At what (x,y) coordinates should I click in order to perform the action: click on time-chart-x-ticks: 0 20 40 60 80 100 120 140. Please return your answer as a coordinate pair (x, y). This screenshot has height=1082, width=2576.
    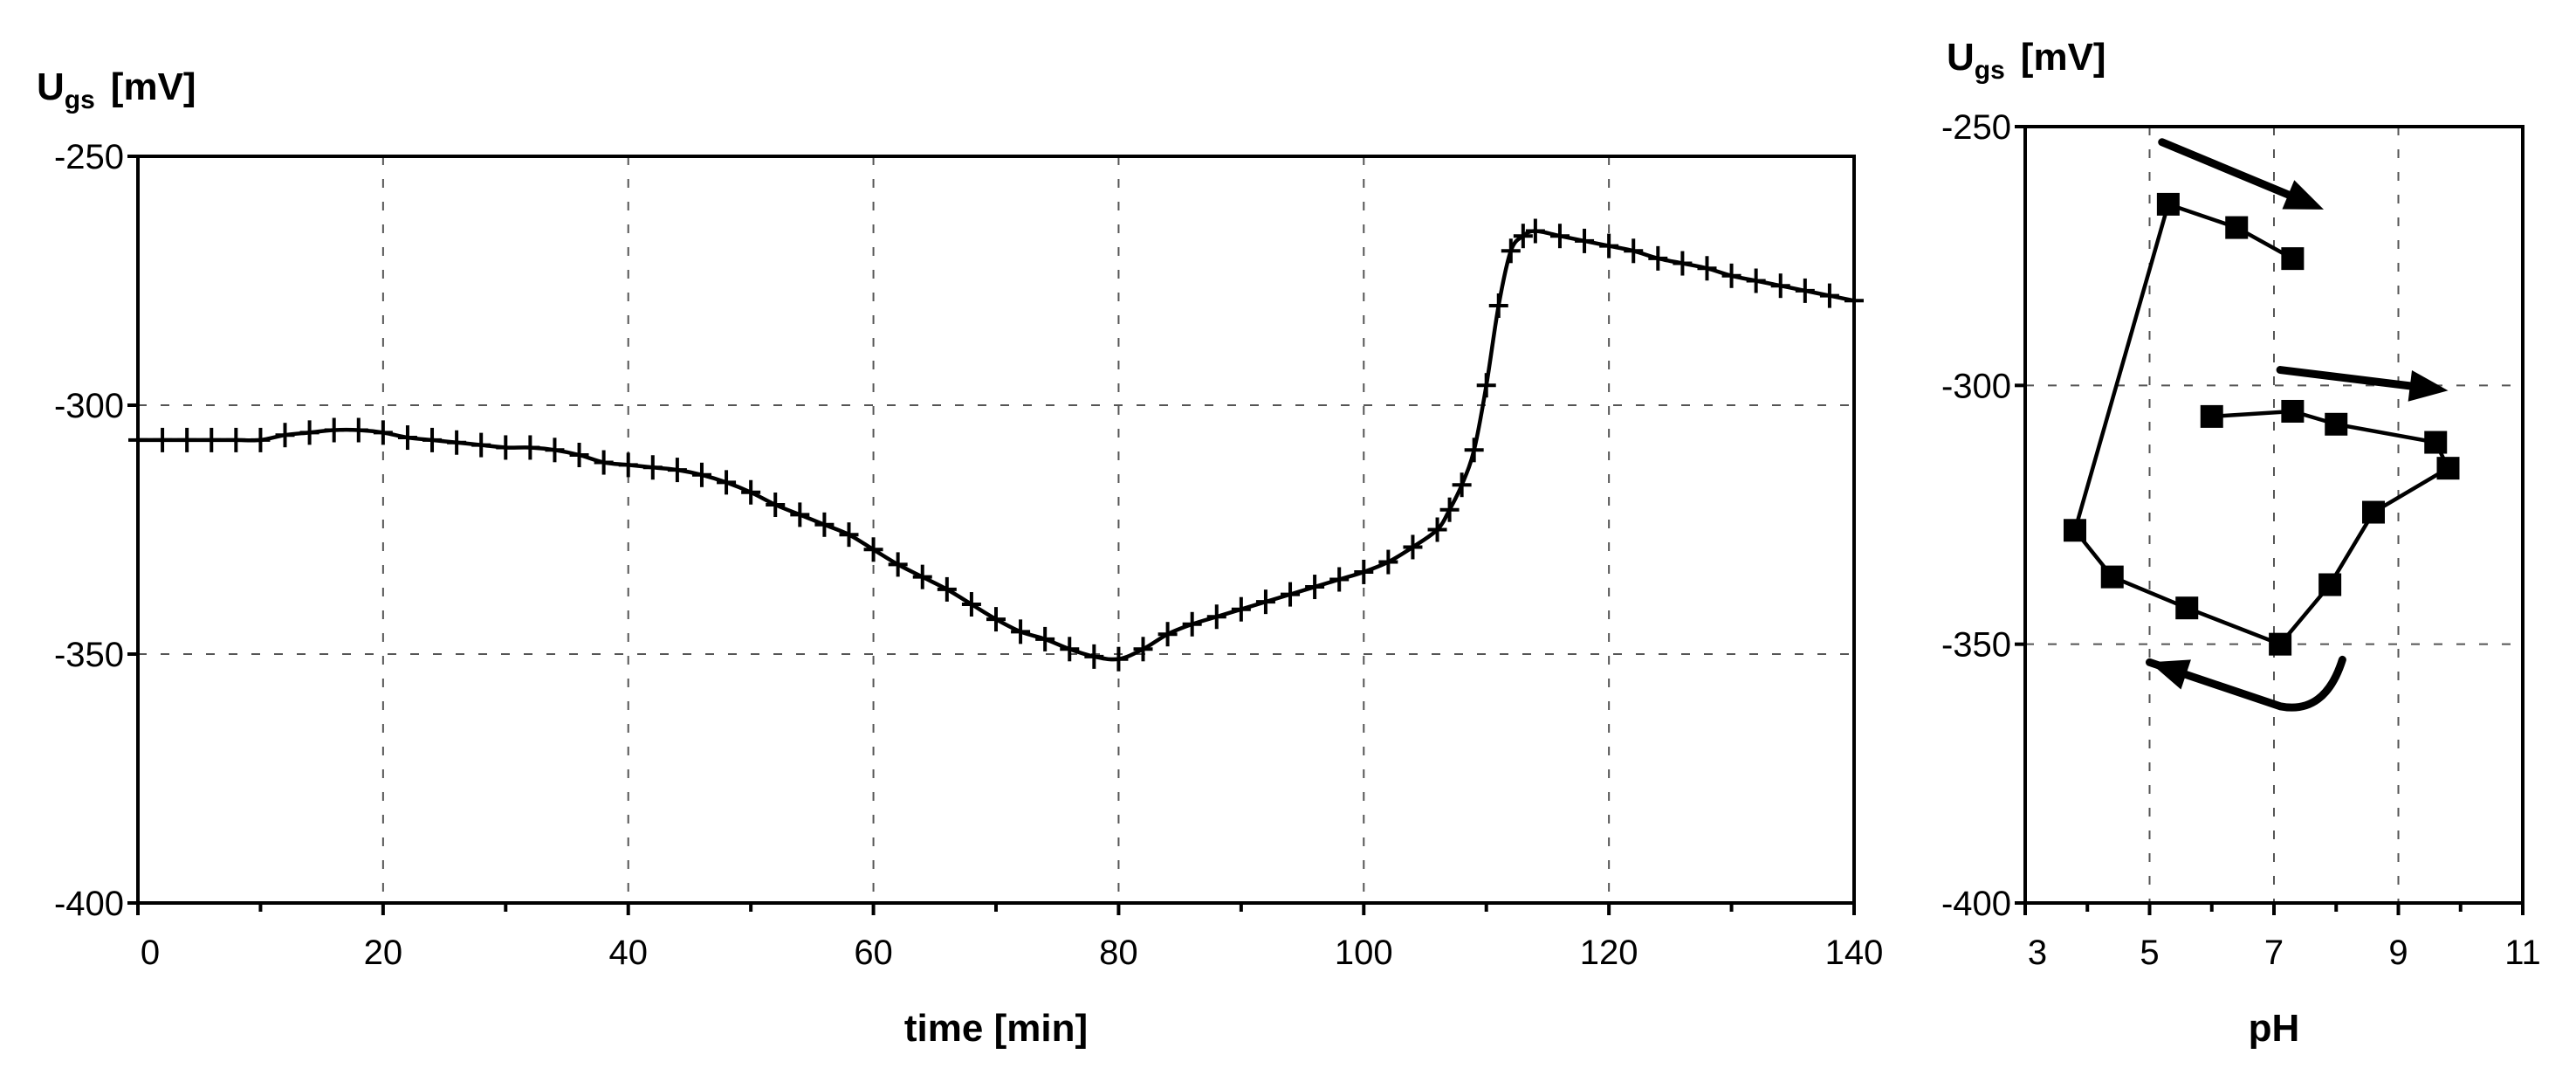
    Looking at the image, I should click on (1009, 937).